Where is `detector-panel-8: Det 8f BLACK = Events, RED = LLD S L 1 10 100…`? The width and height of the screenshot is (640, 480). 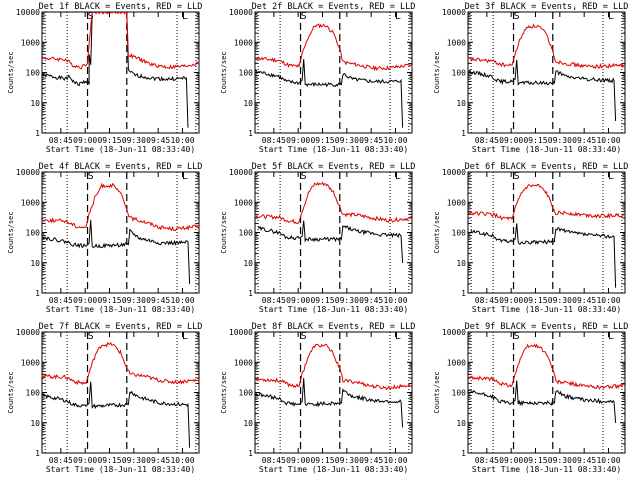
detector-panel-8: Det 8f BLACK = Events, RED = LLD S L 1 10 100… is located at coordinates (319, 400).